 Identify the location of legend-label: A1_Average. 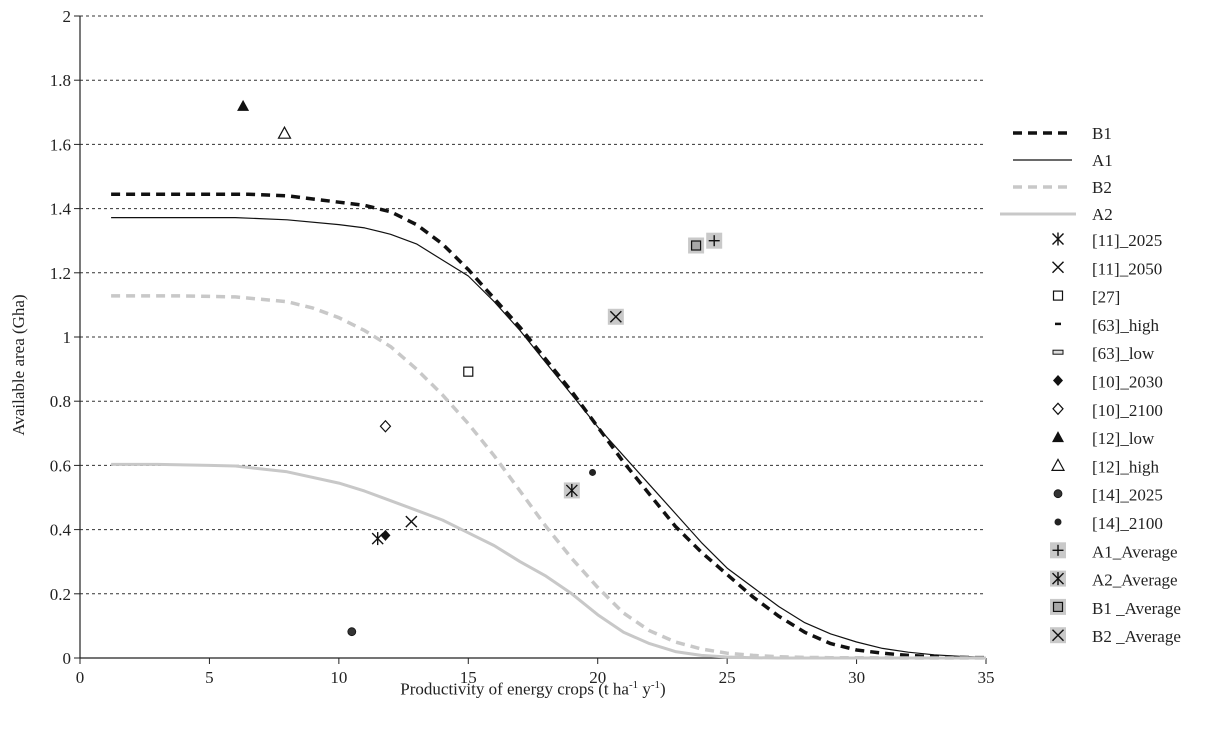
(1135, 551).